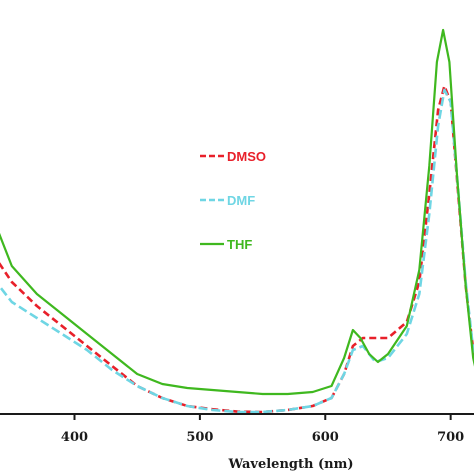 The width and height of the screenshot is (474, 474). I want to click on legend: DMSO DMF THF, so click(233, 200).